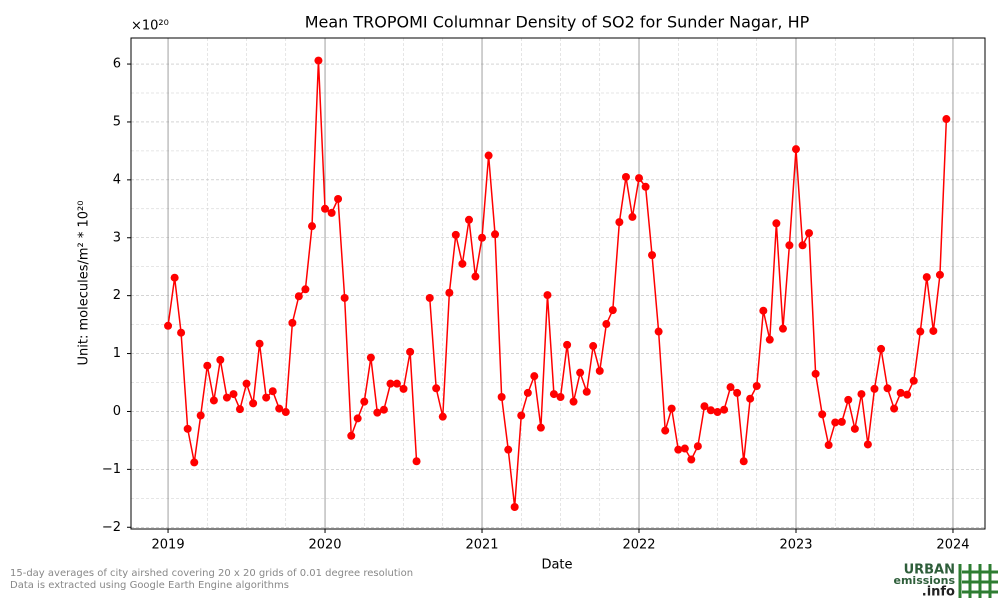 The image size is (1000, 600). Describe the element at coordinates (117, 64) in the screenshot. I see `y-tick-label: 6` at that location.